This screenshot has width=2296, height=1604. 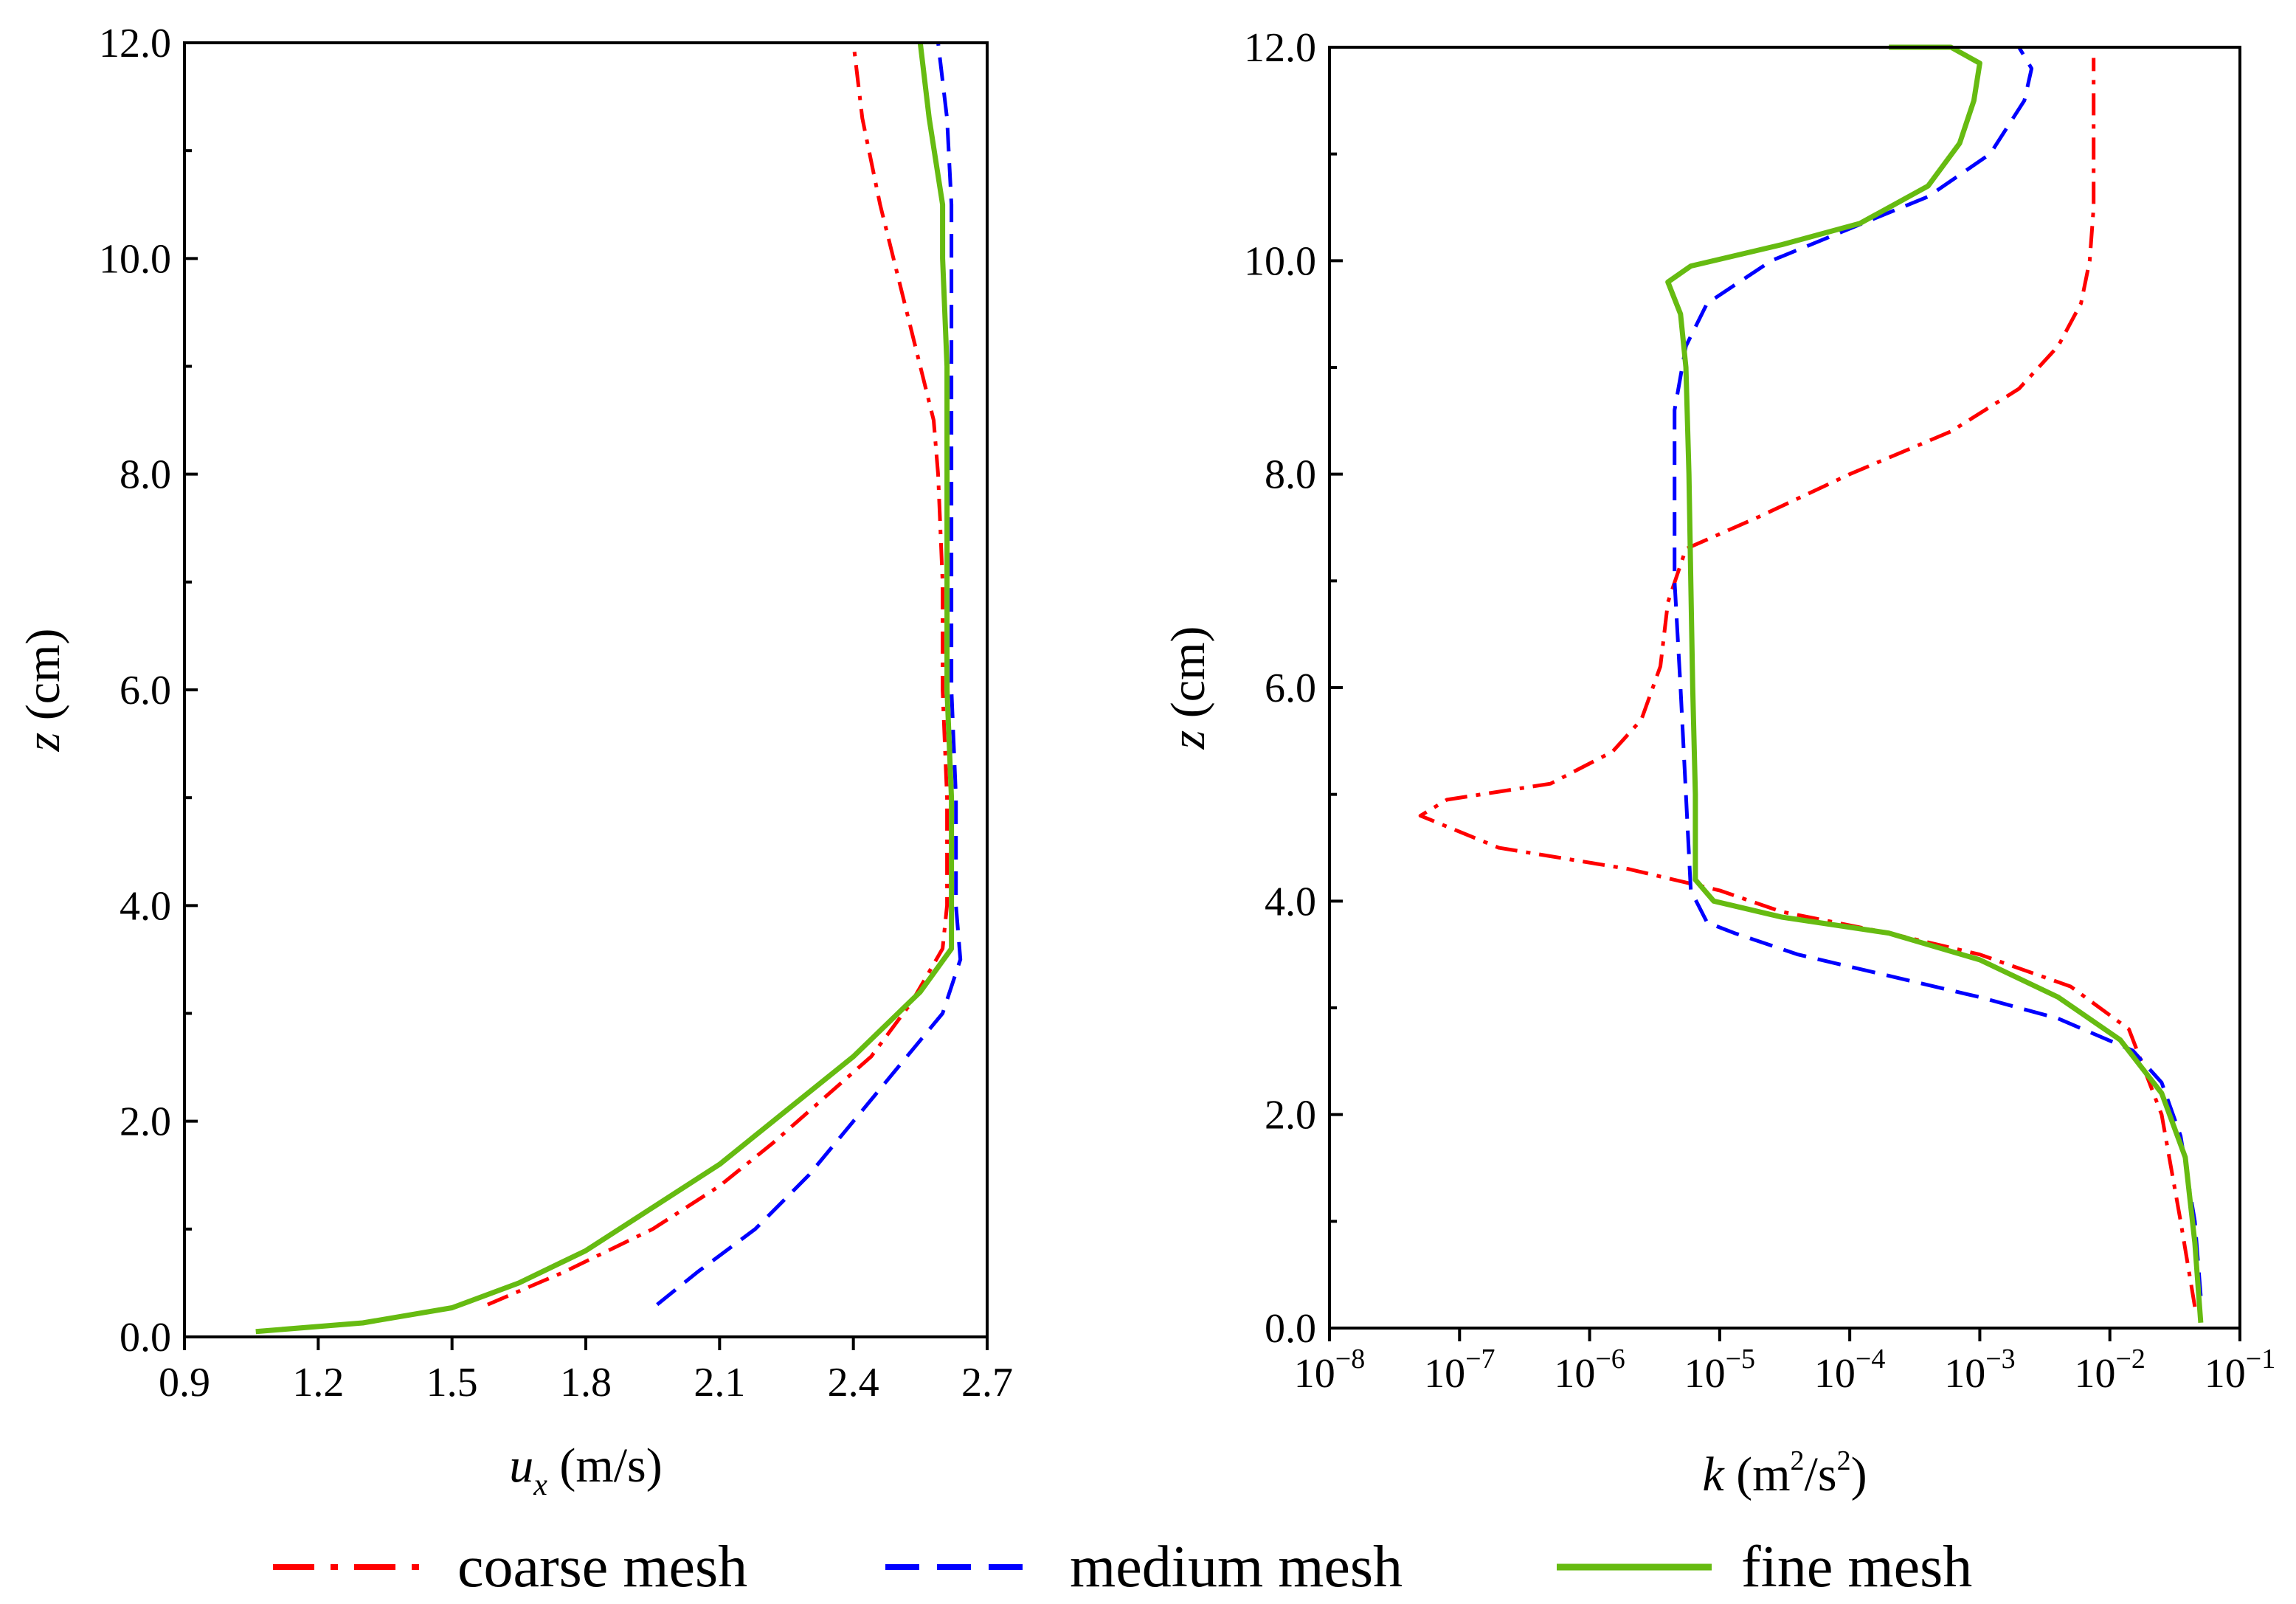 I want to click on x-tick-label: 2.1, so click(x=719, y=1383).